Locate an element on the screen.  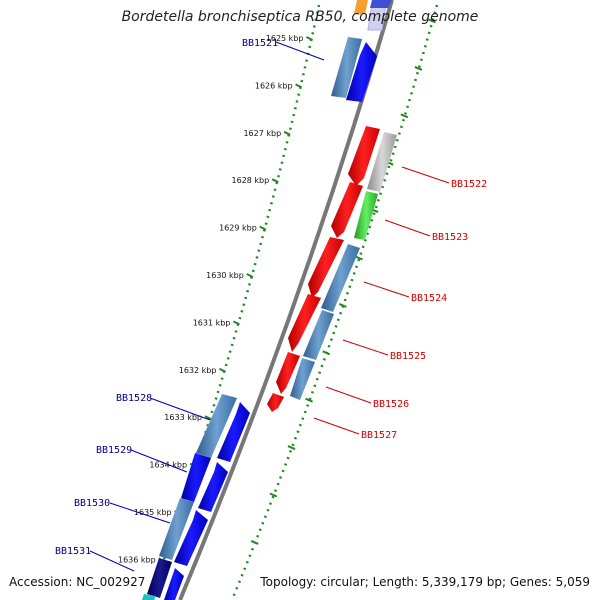
gene-bb1522-gray is located at coordinates (382, 162).